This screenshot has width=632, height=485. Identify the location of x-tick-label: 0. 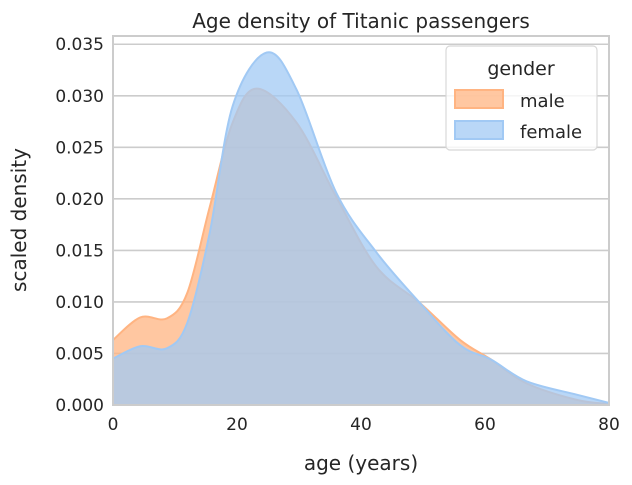
(113, 425).